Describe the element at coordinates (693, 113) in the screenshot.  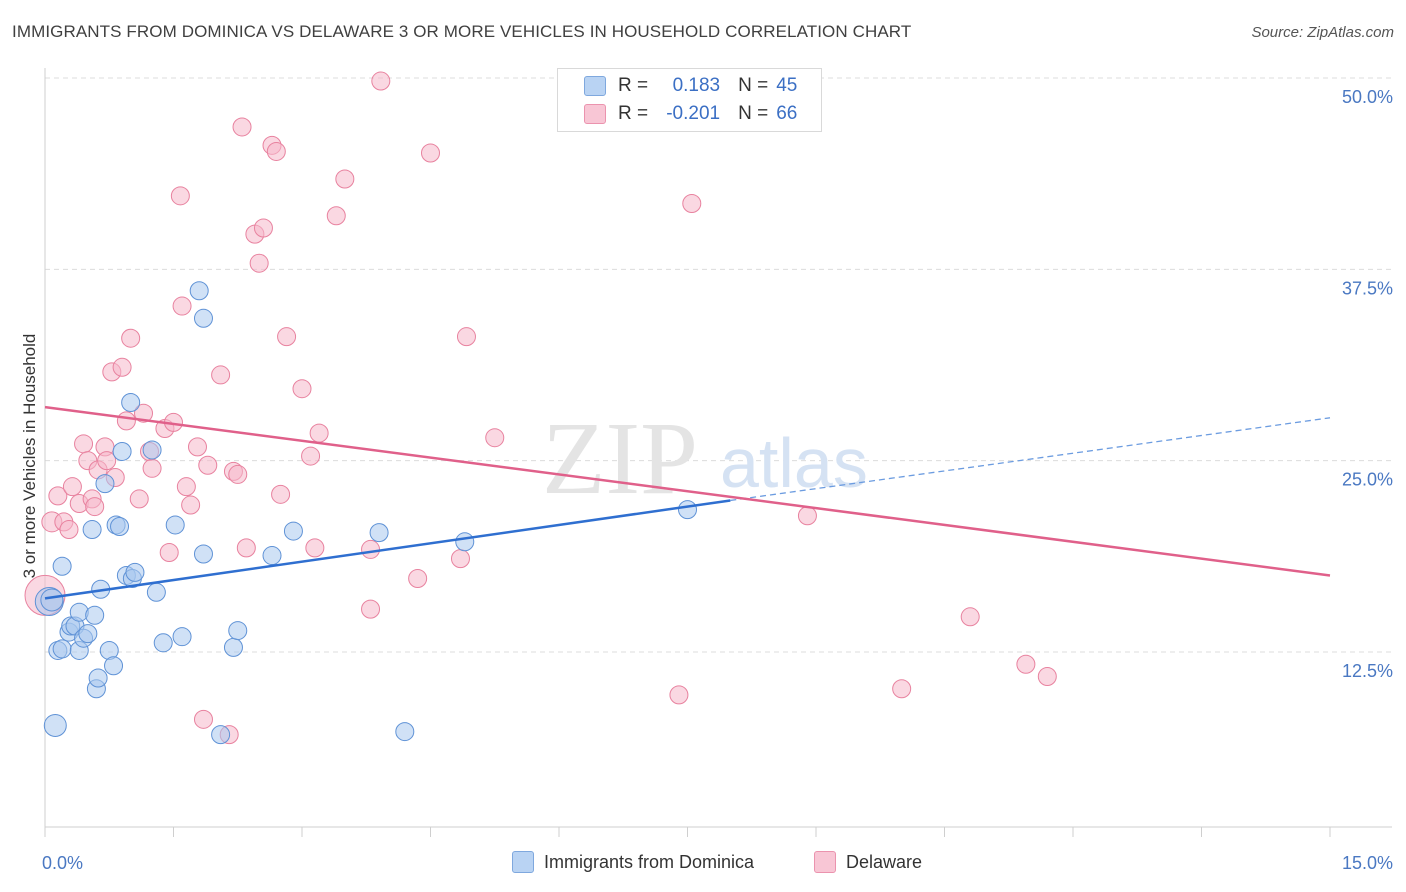
I see `legend-r-value-delaware: -0.201` at that location.